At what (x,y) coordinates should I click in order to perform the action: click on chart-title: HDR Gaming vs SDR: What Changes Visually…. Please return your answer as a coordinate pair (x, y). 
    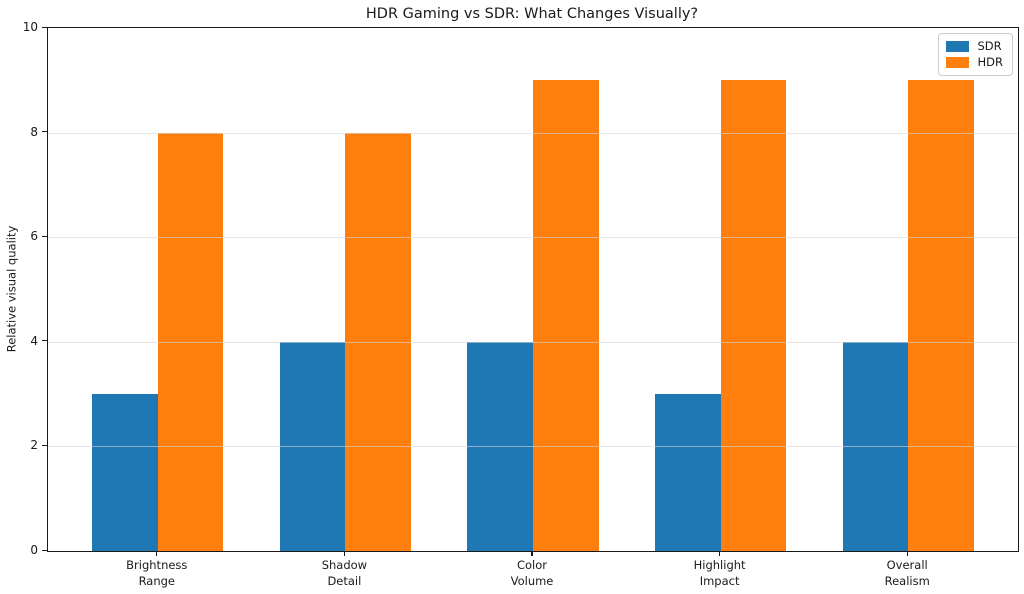
    Looking at the image, I should click on (532, 14).